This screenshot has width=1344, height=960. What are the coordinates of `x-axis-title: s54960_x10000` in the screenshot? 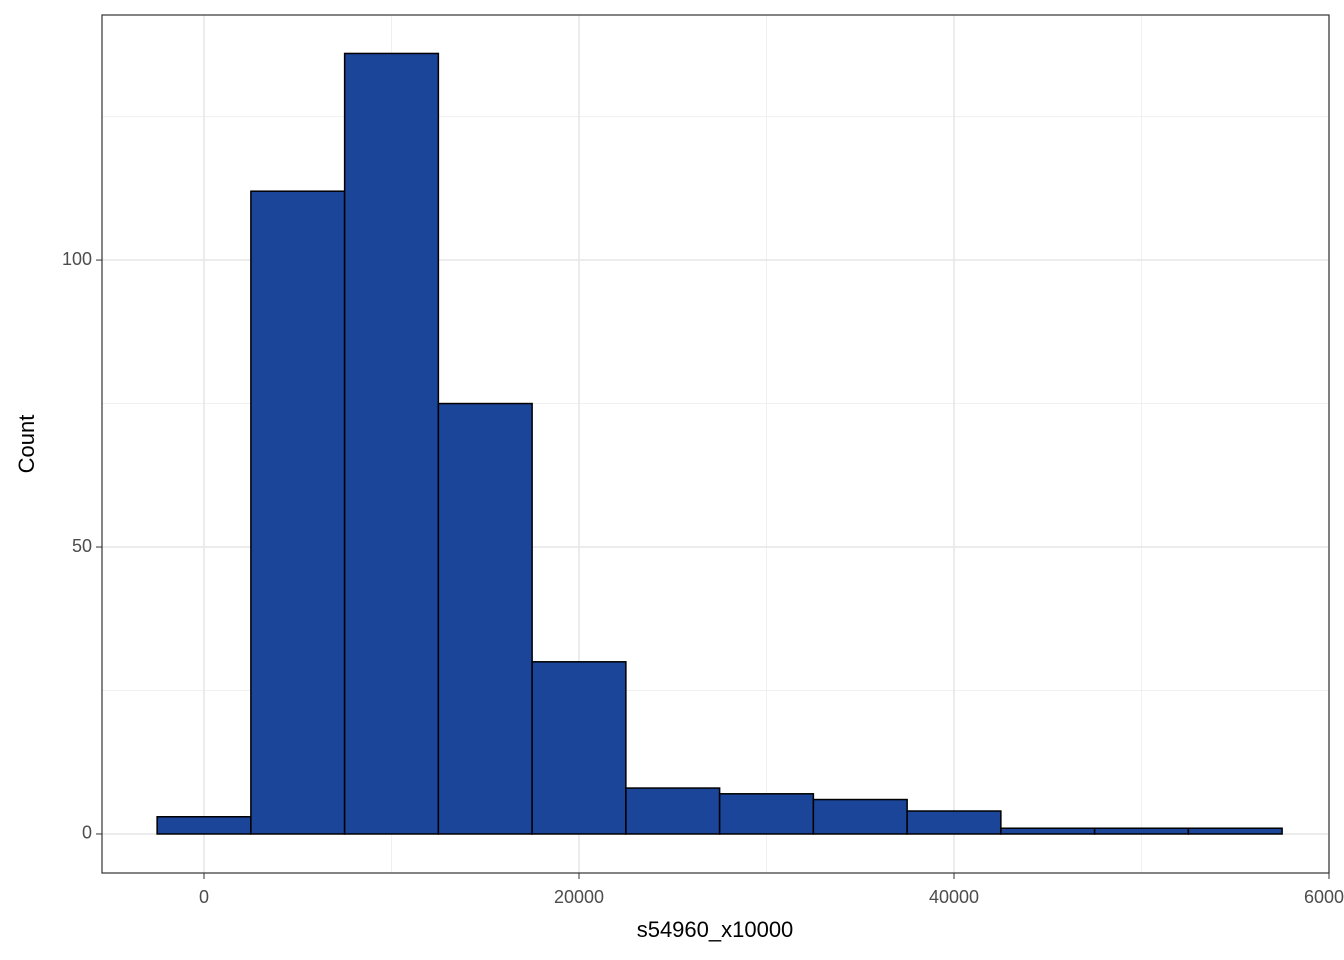 It's located at (715, 929).